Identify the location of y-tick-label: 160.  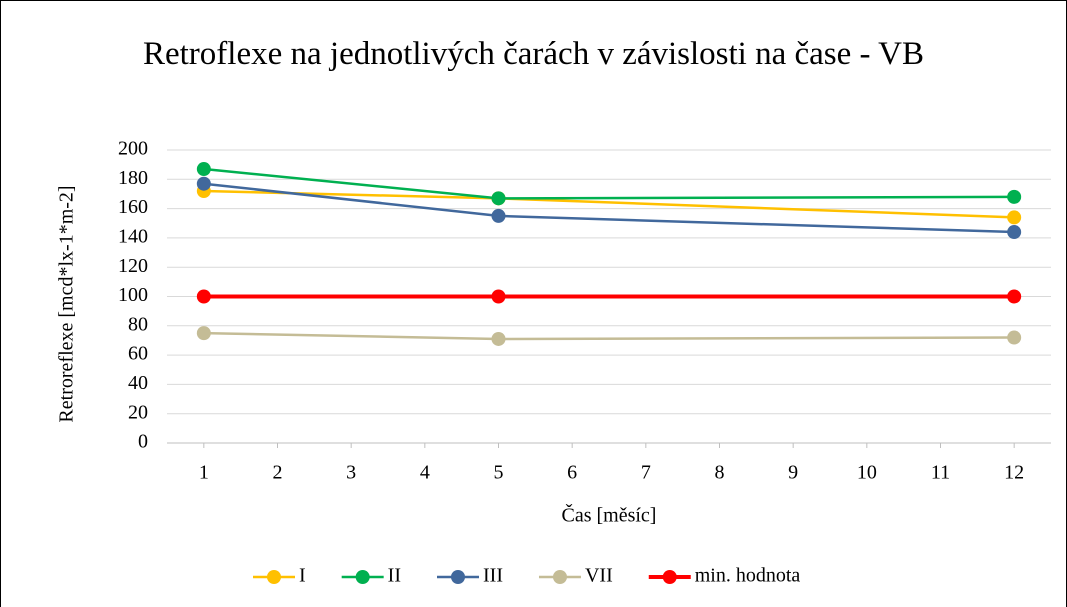
(133, 207).